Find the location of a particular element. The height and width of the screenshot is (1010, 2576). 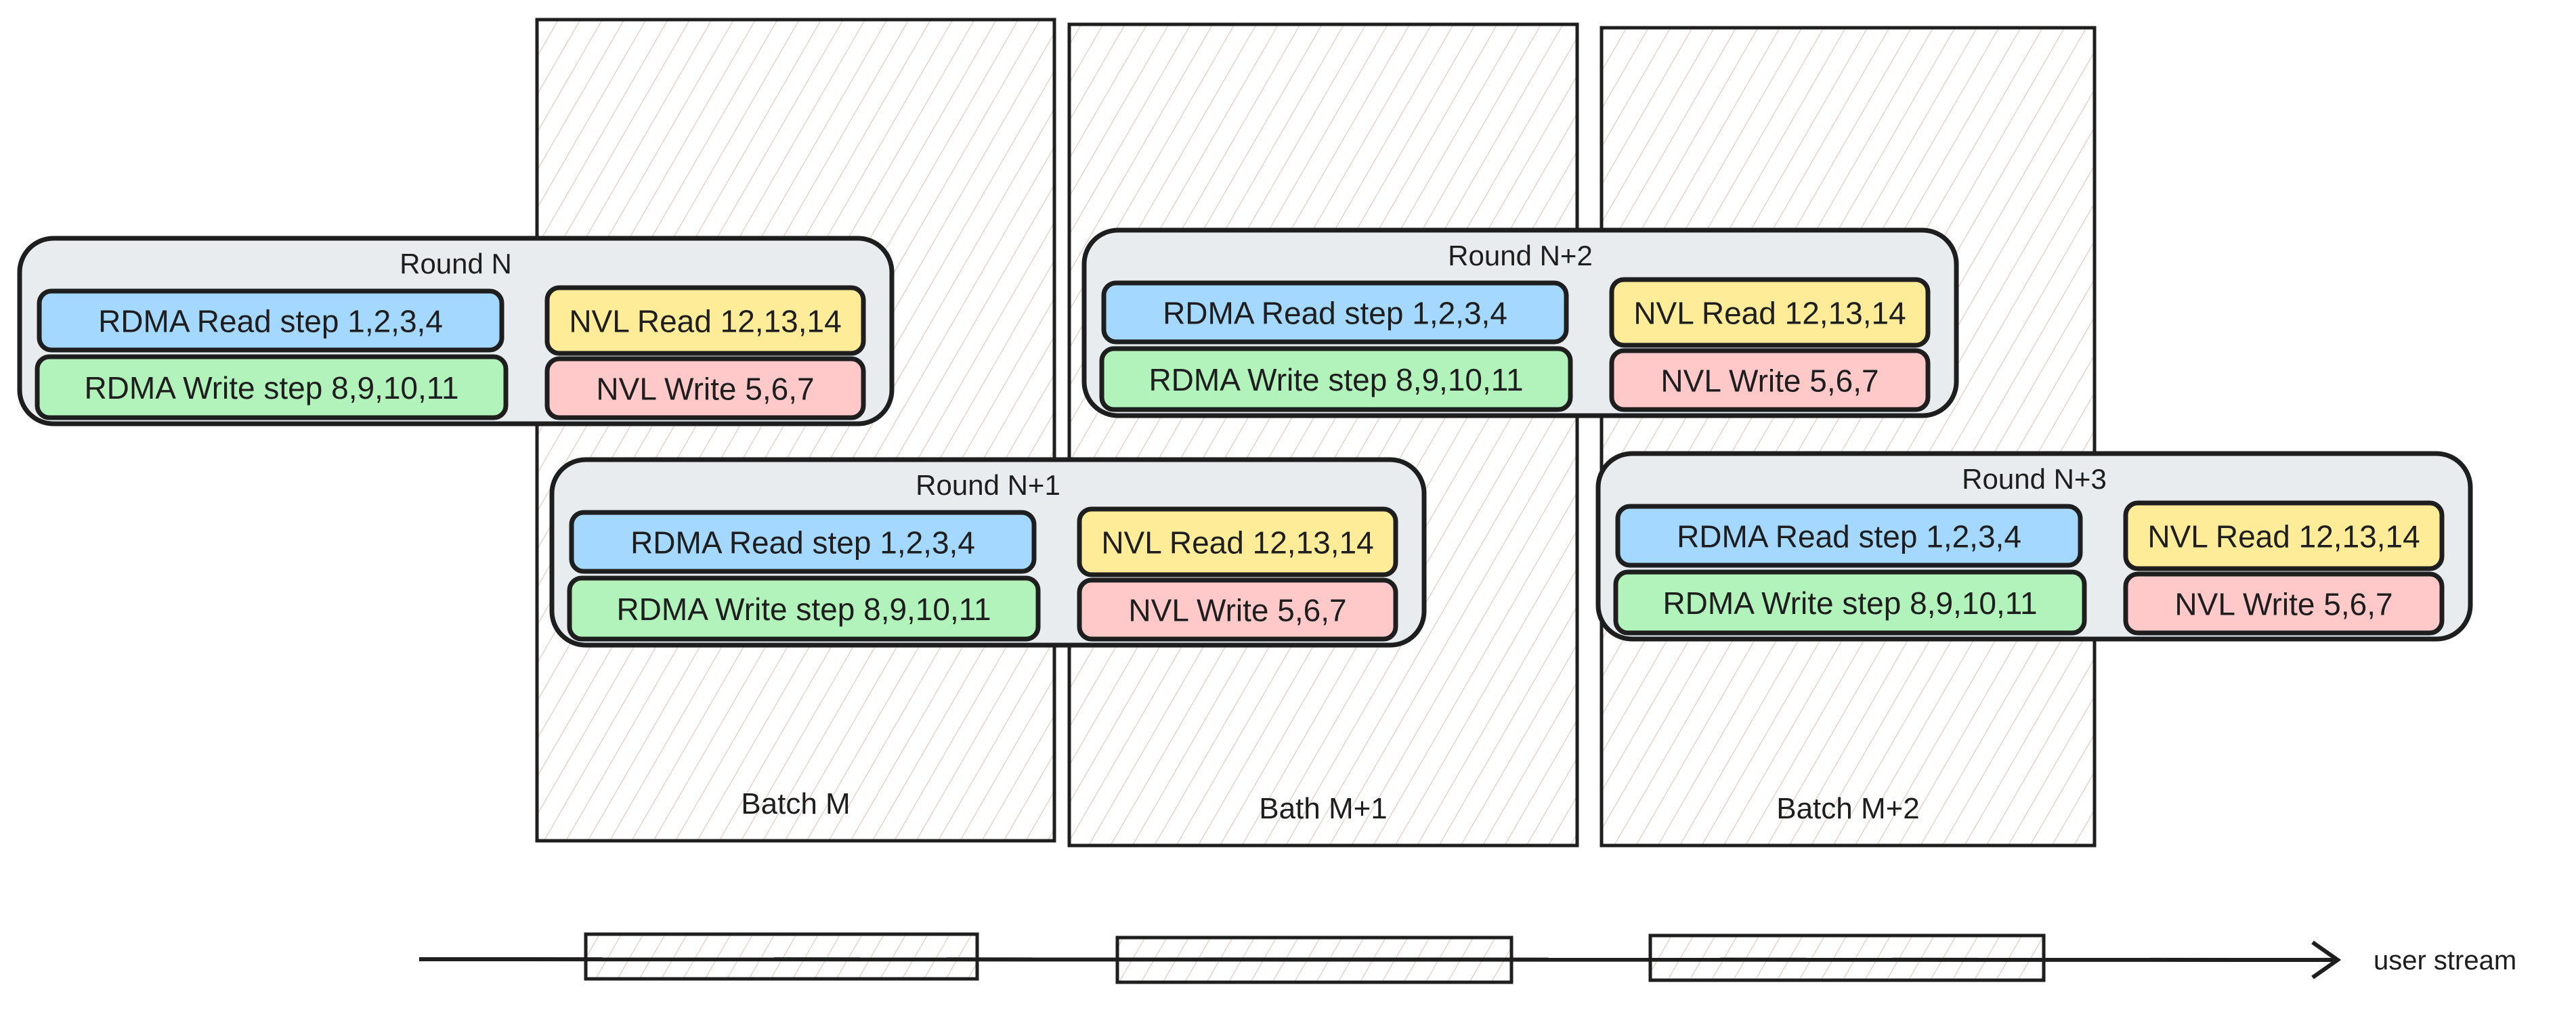

batch-label: Batch M+2 is located at coordinates (1848, 808).